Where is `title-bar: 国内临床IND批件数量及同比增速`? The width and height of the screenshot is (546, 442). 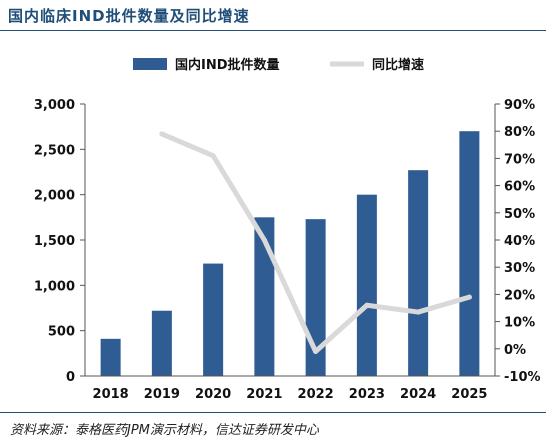 title-bar: 国内临床IND批件数量及同比增速 is located at coordinates (273, 15).